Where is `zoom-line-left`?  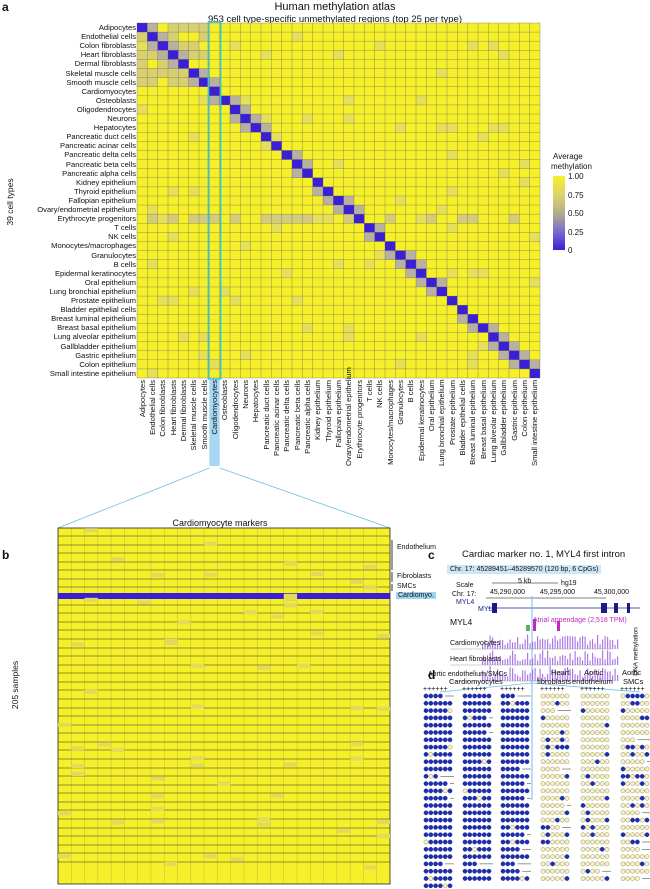 zoom-line-left is located at coordinates (133, 498).